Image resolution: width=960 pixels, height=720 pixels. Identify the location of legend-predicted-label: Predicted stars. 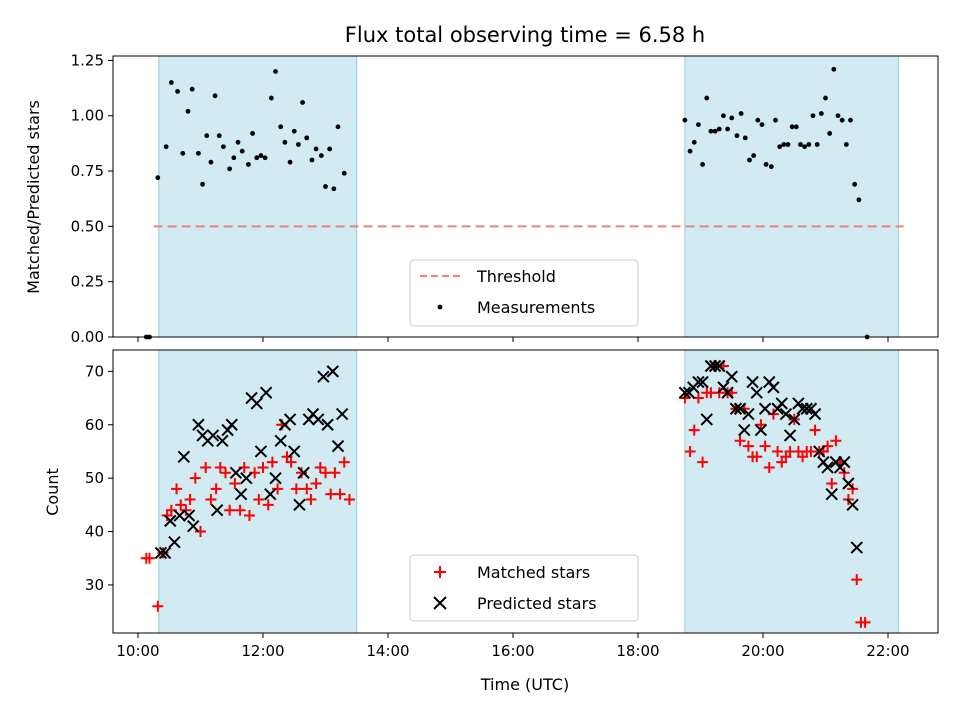
(537, 603).